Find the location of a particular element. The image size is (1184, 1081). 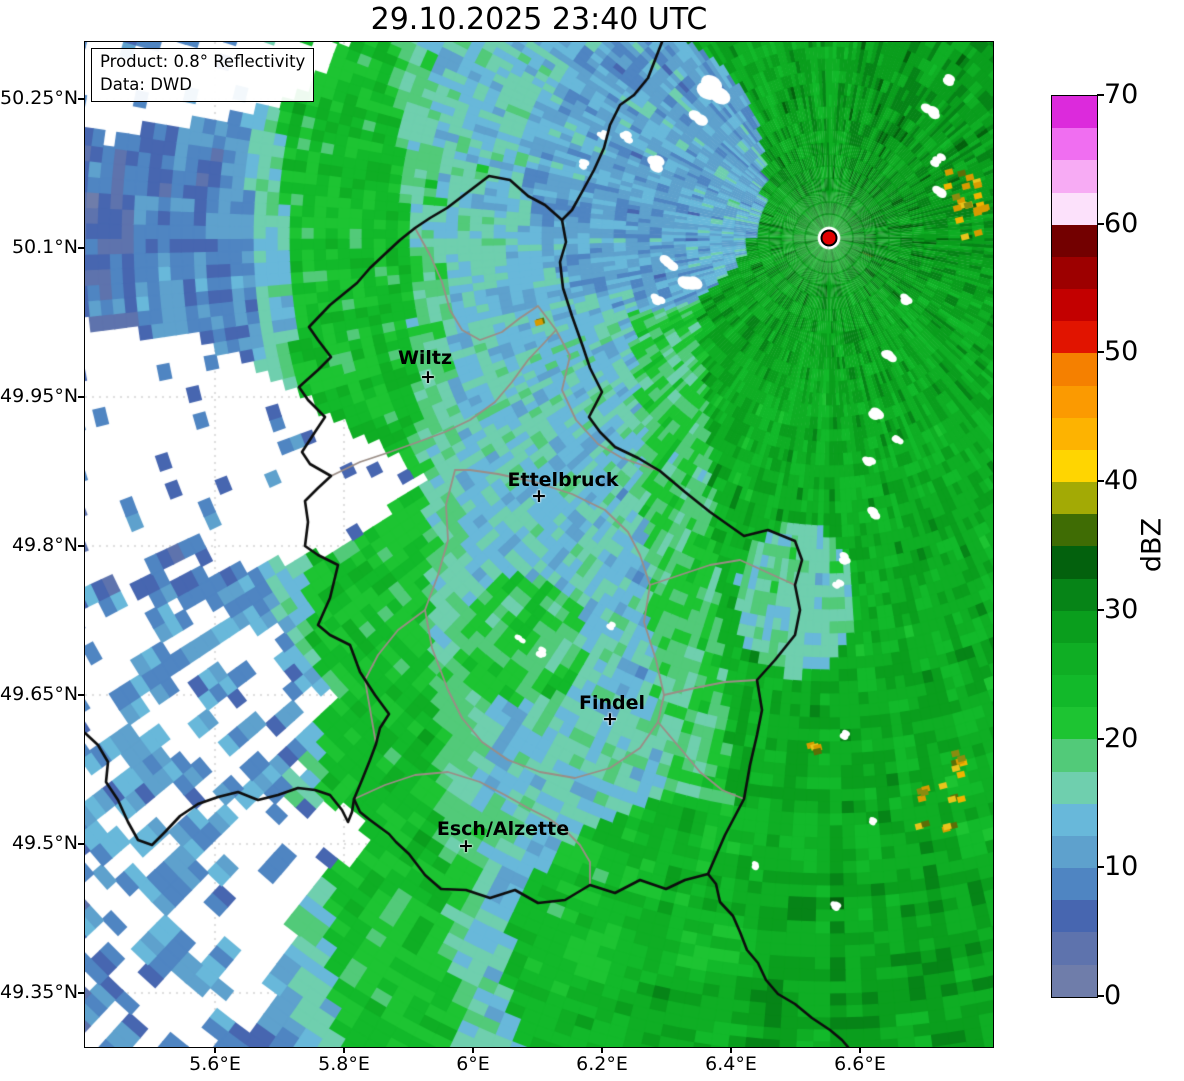

colorbar-tick-label: 60 is located at coordinates (1121, 223).